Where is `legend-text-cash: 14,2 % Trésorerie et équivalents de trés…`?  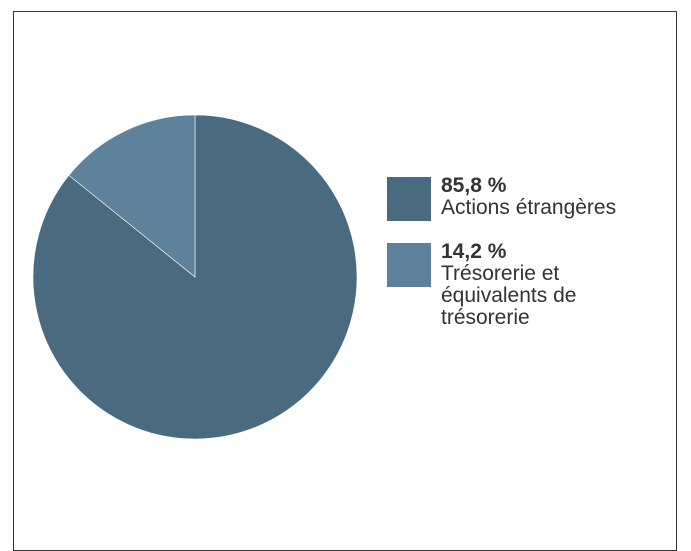 legend-text-cash: 14,2 % Trésorerie et équivalents de trés… is located at coordinates (541, 285).